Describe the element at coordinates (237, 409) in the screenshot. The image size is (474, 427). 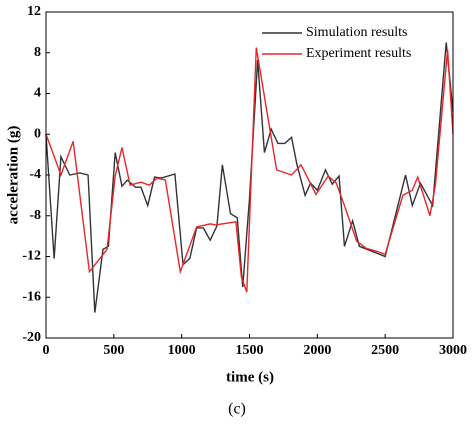
I see `caption: (c)` at that location.